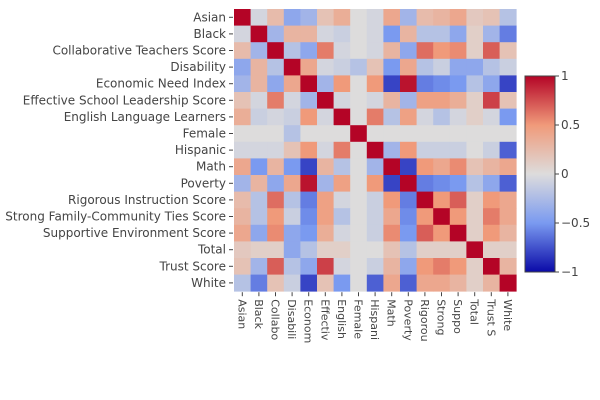 The height and width of the screenshot is (400, 600). What do you see at coordinates (391, 313) in the screenshot?
I see `x-tick-label: Math` at bounding box center [391, 313].